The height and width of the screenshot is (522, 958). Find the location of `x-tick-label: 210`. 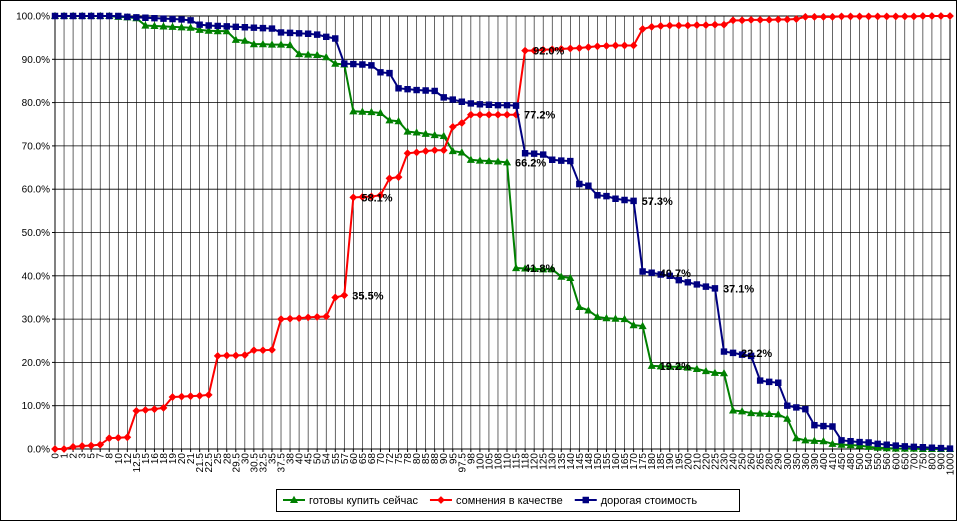

x-tick-label: 210 is located at coordinates (697, 461).